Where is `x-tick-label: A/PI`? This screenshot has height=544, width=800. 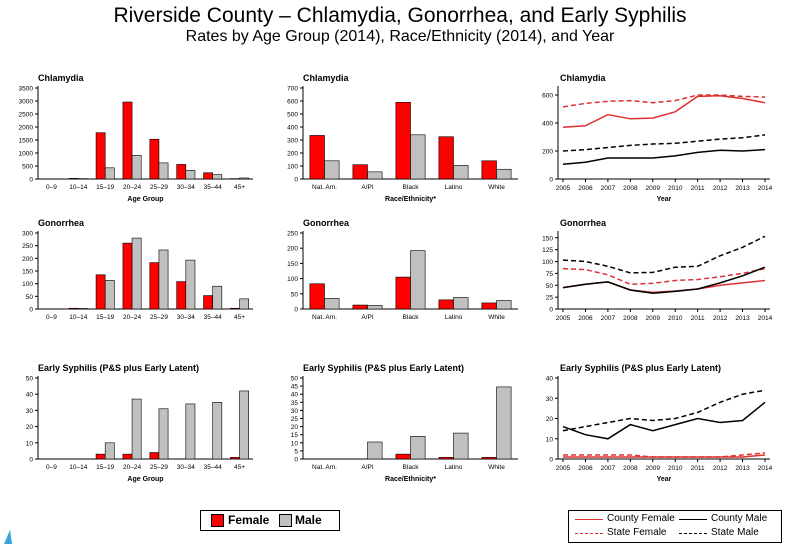
x-tick-label: A/PI is located at coordinates (367, 187).